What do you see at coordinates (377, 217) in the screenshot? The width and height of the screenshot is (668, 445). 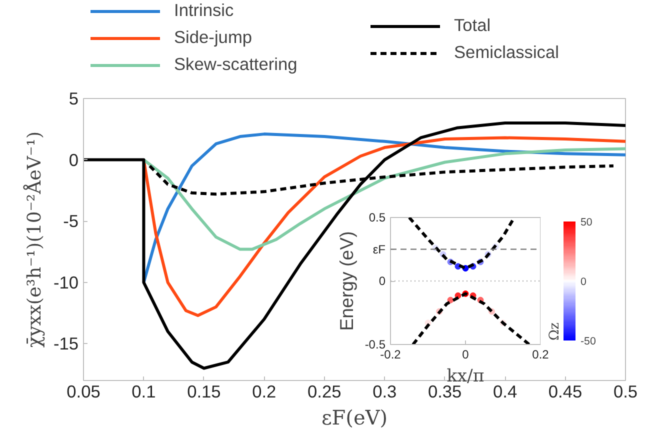 I see `y-tick-label: 0.5` at bounding box center [377, 217].